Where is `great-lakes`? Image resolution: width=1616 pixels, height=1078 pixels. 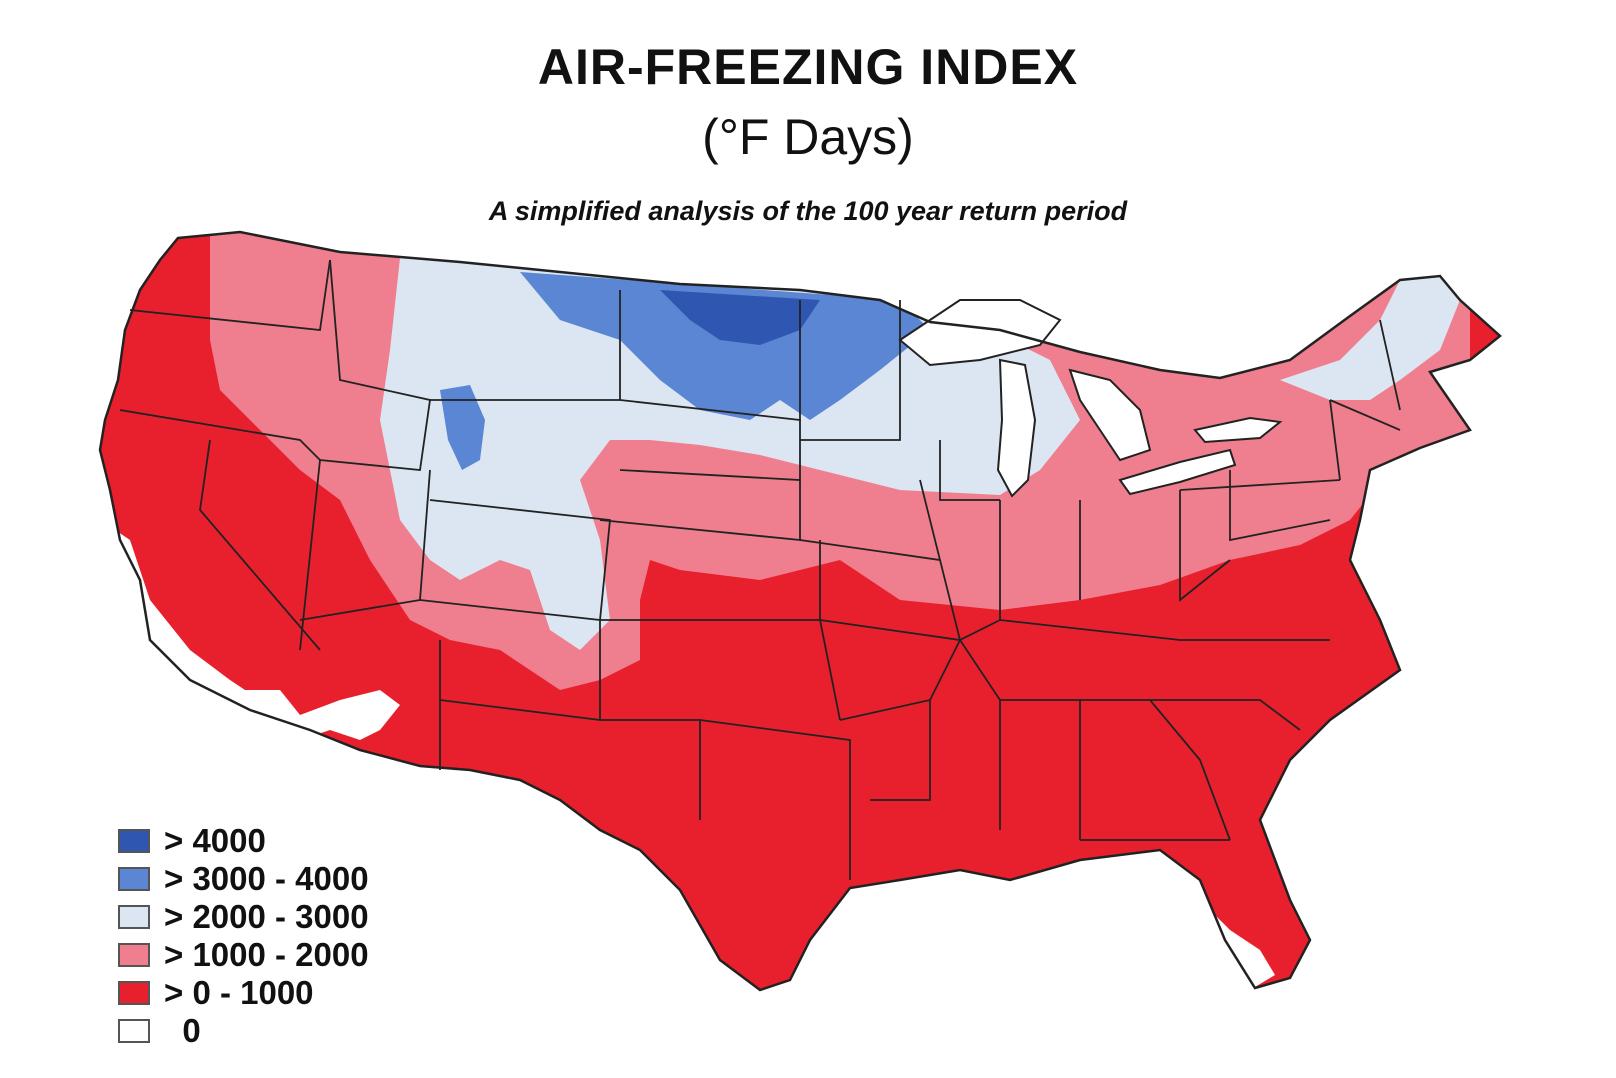
great-lakes is located at coordinates (1090, 398).